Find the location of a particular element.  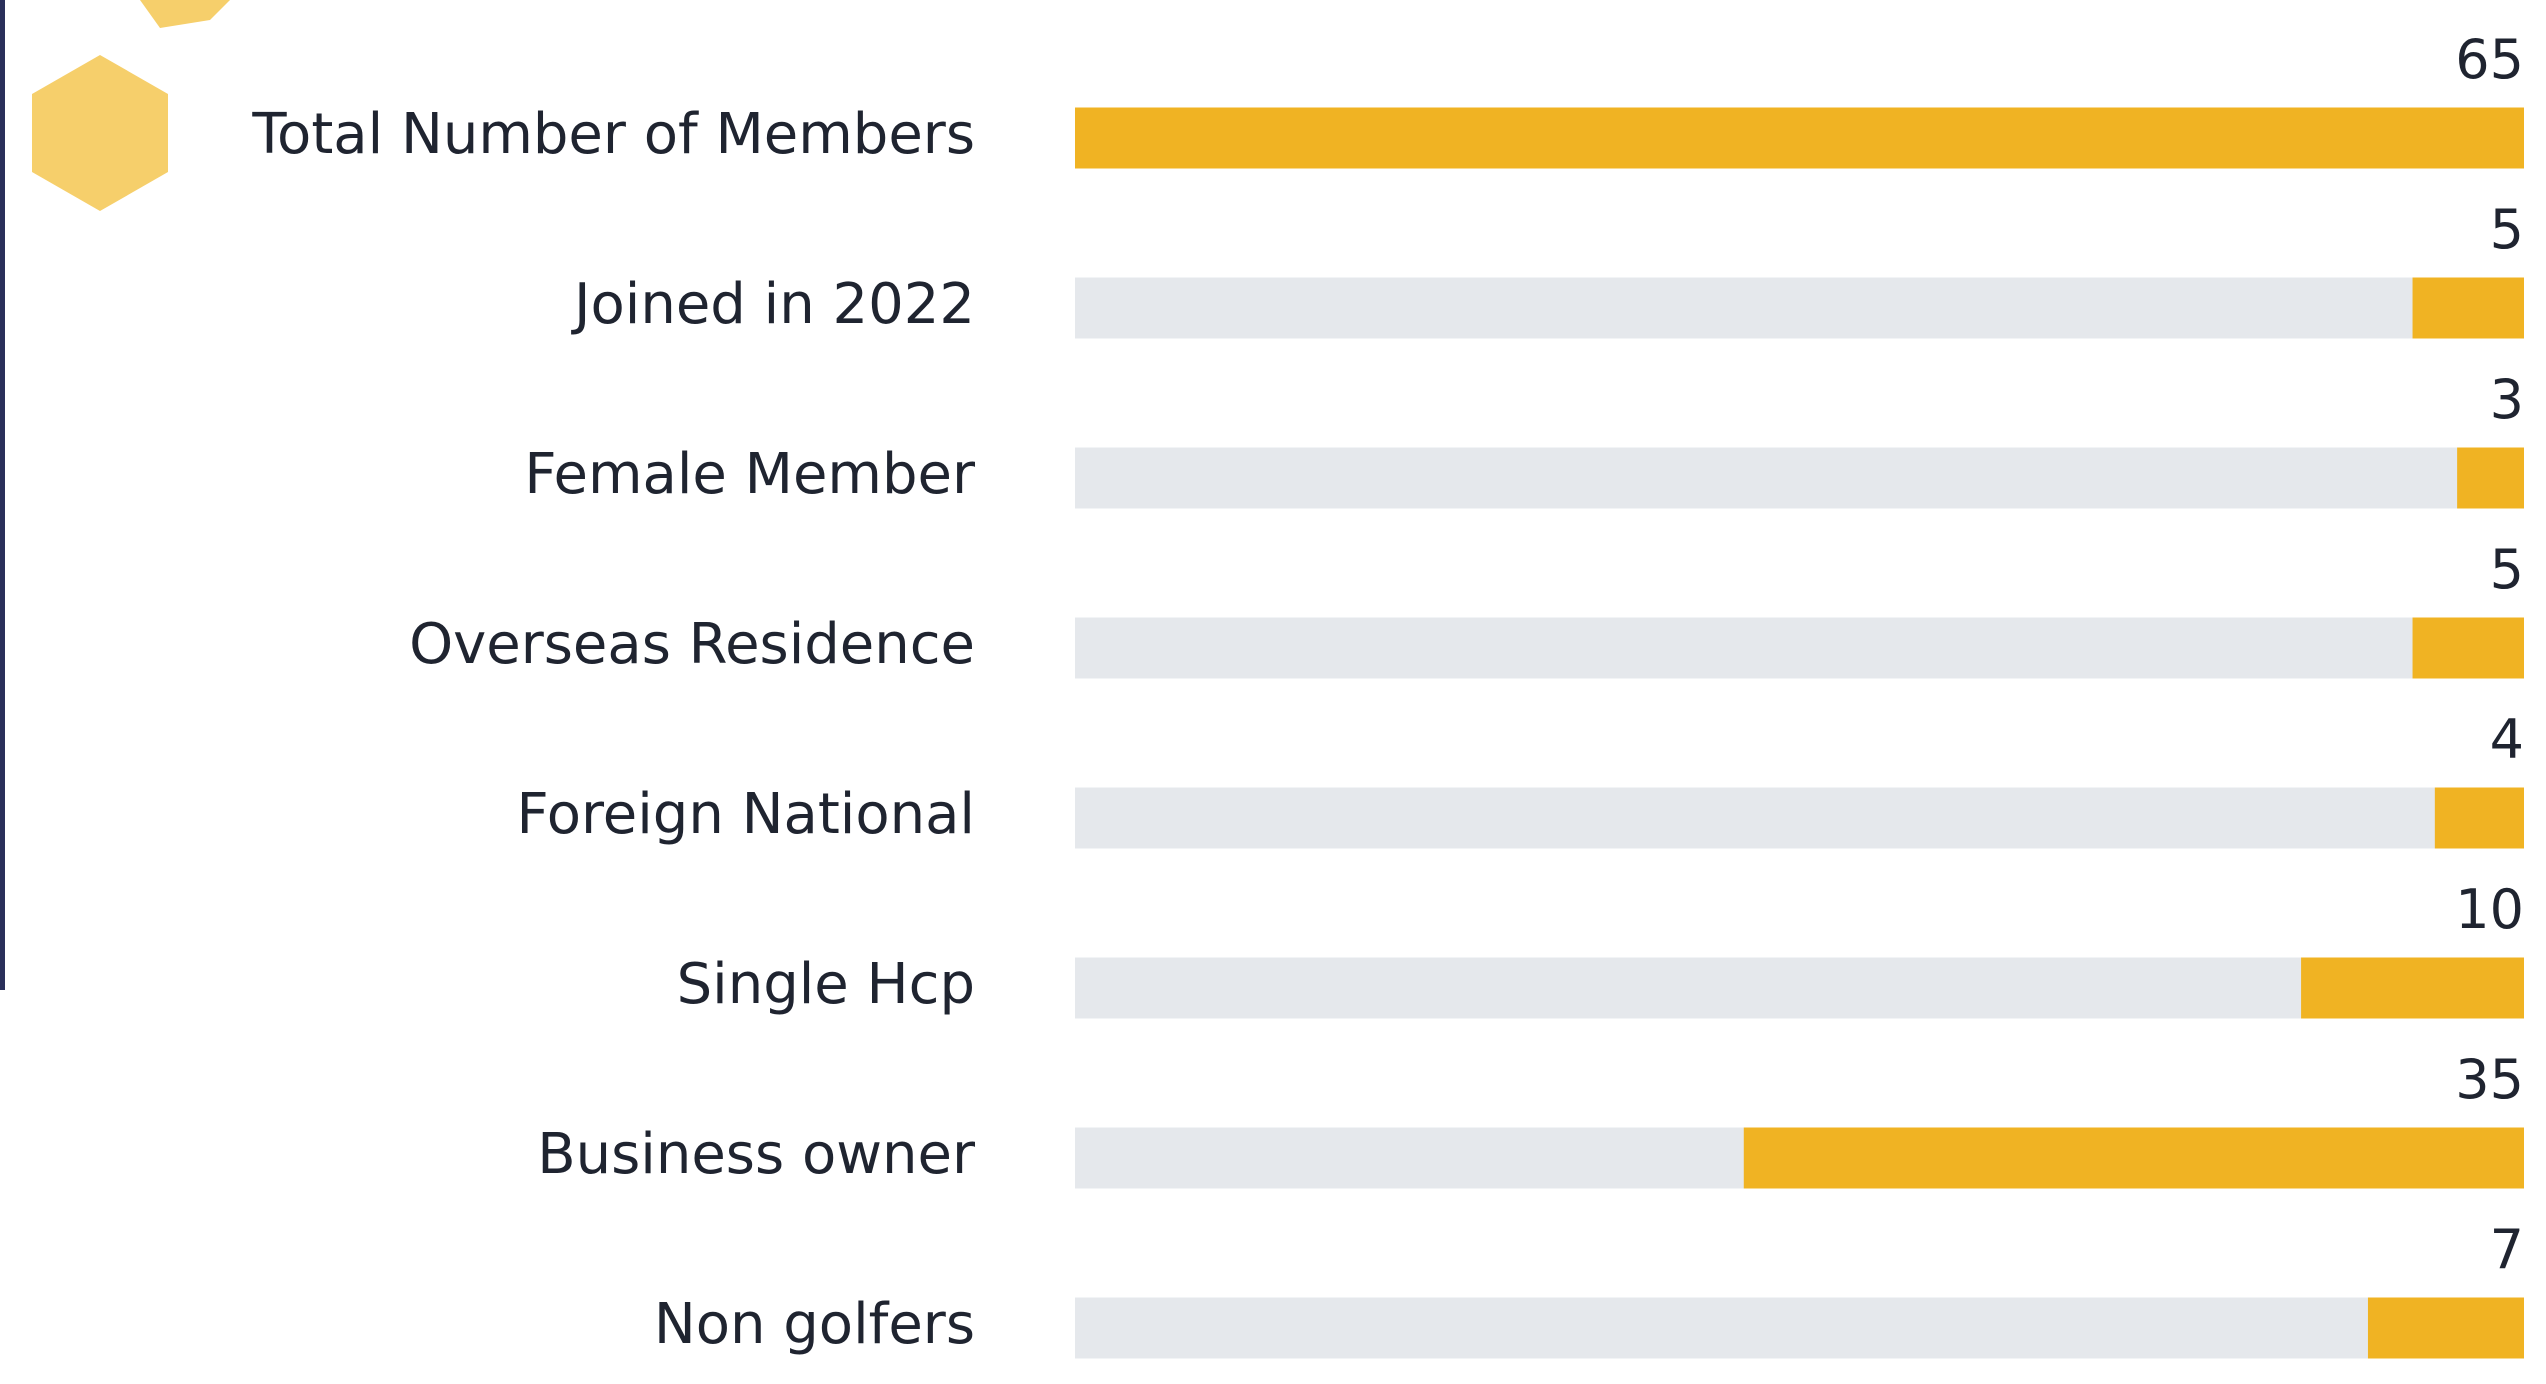

category-label: Female Member is located at coordinates (750, 474).